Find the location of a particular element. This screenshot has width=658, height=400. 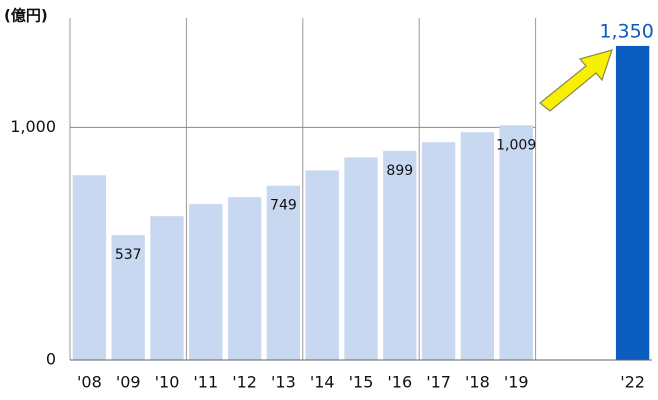

x-tick-label: '18 is located at coordinates (477, 382).